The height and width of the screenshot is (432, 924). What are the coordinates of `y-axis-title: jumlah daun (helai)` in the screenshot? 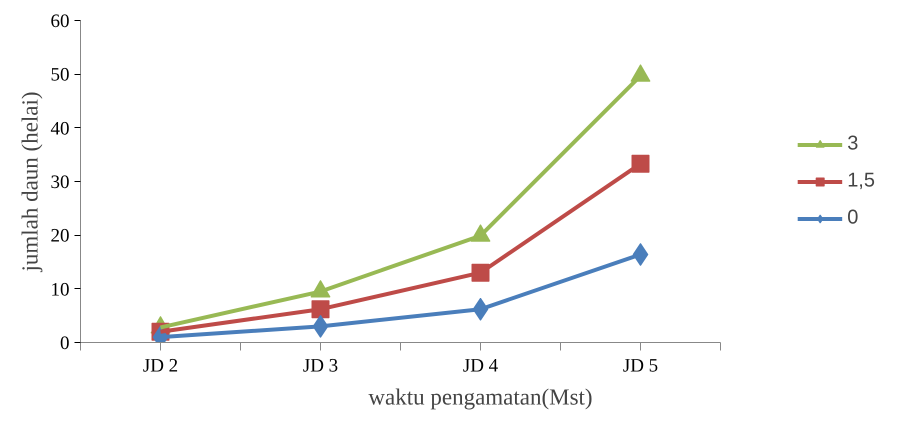 It's located at (30, 182).